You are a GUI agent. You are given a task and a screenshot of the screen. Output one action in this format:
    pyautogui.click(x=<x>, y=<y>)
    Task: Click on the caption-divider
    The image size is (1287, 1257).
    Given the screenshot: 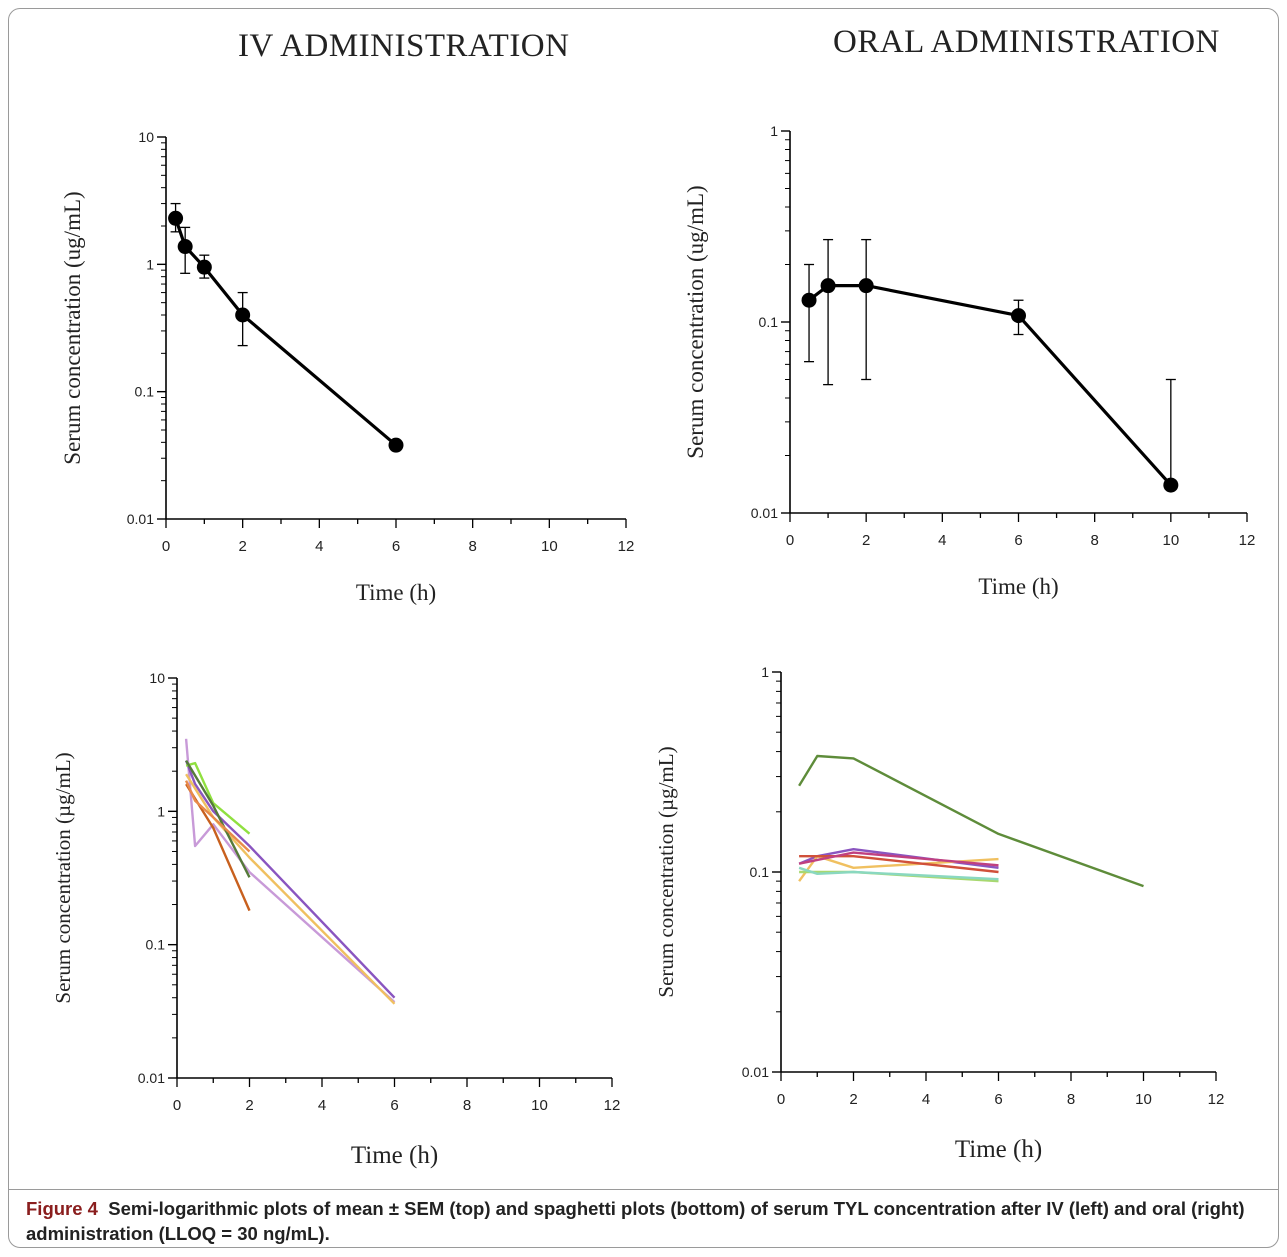 What is the action you would take?
    pyautogui.click(x=643, y=1189)
    